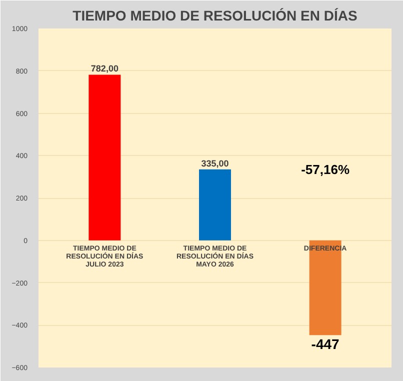 The height and width of the screenshot is (381, 403). What do you see at coordinates (325, 169) in the screenshot?
I see `annotation: -57,16%` at bounding box center [325, 169].